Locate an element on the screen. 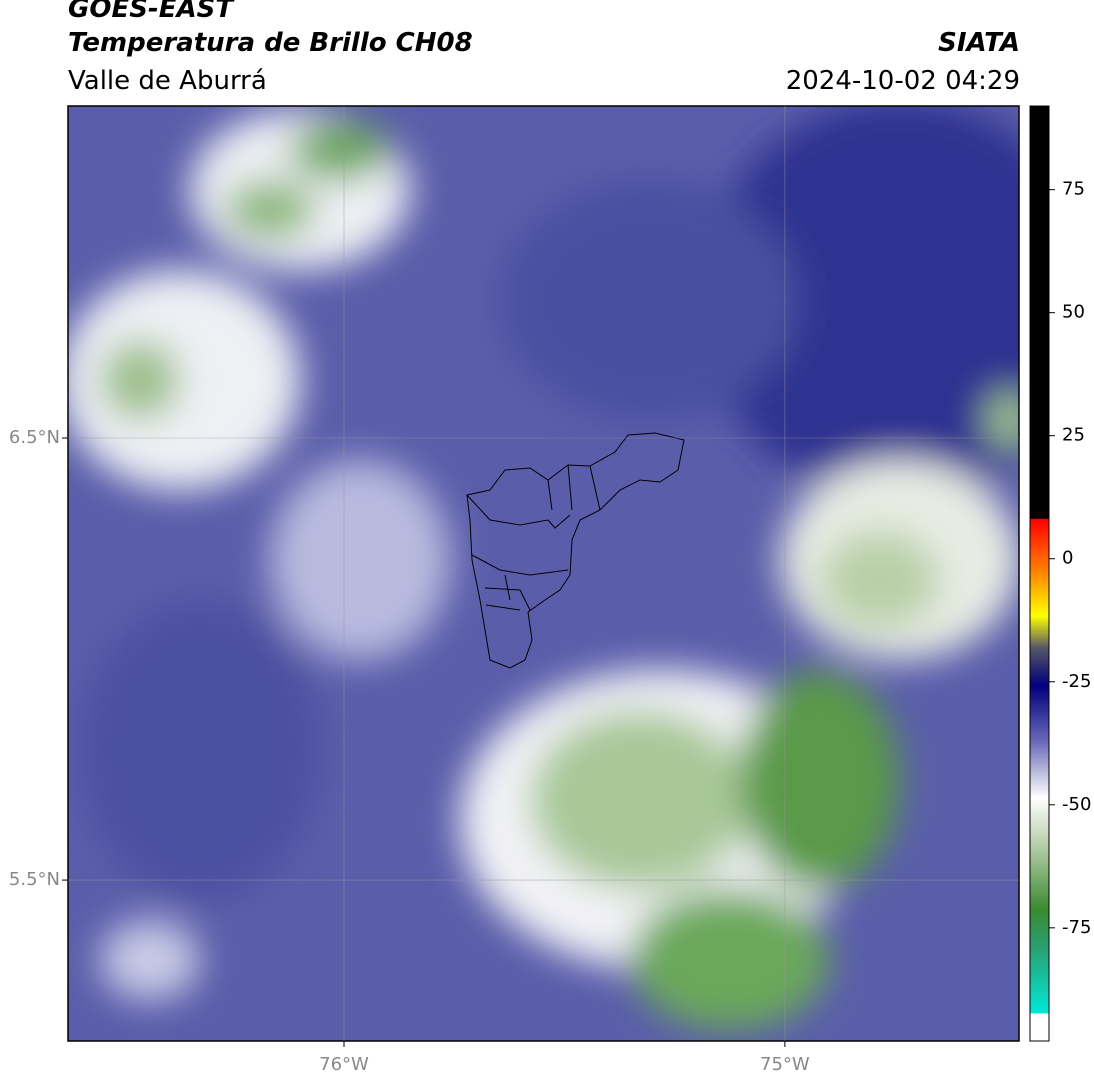  y-tick-label: 6.5°N is located at coordinates (34, 437).